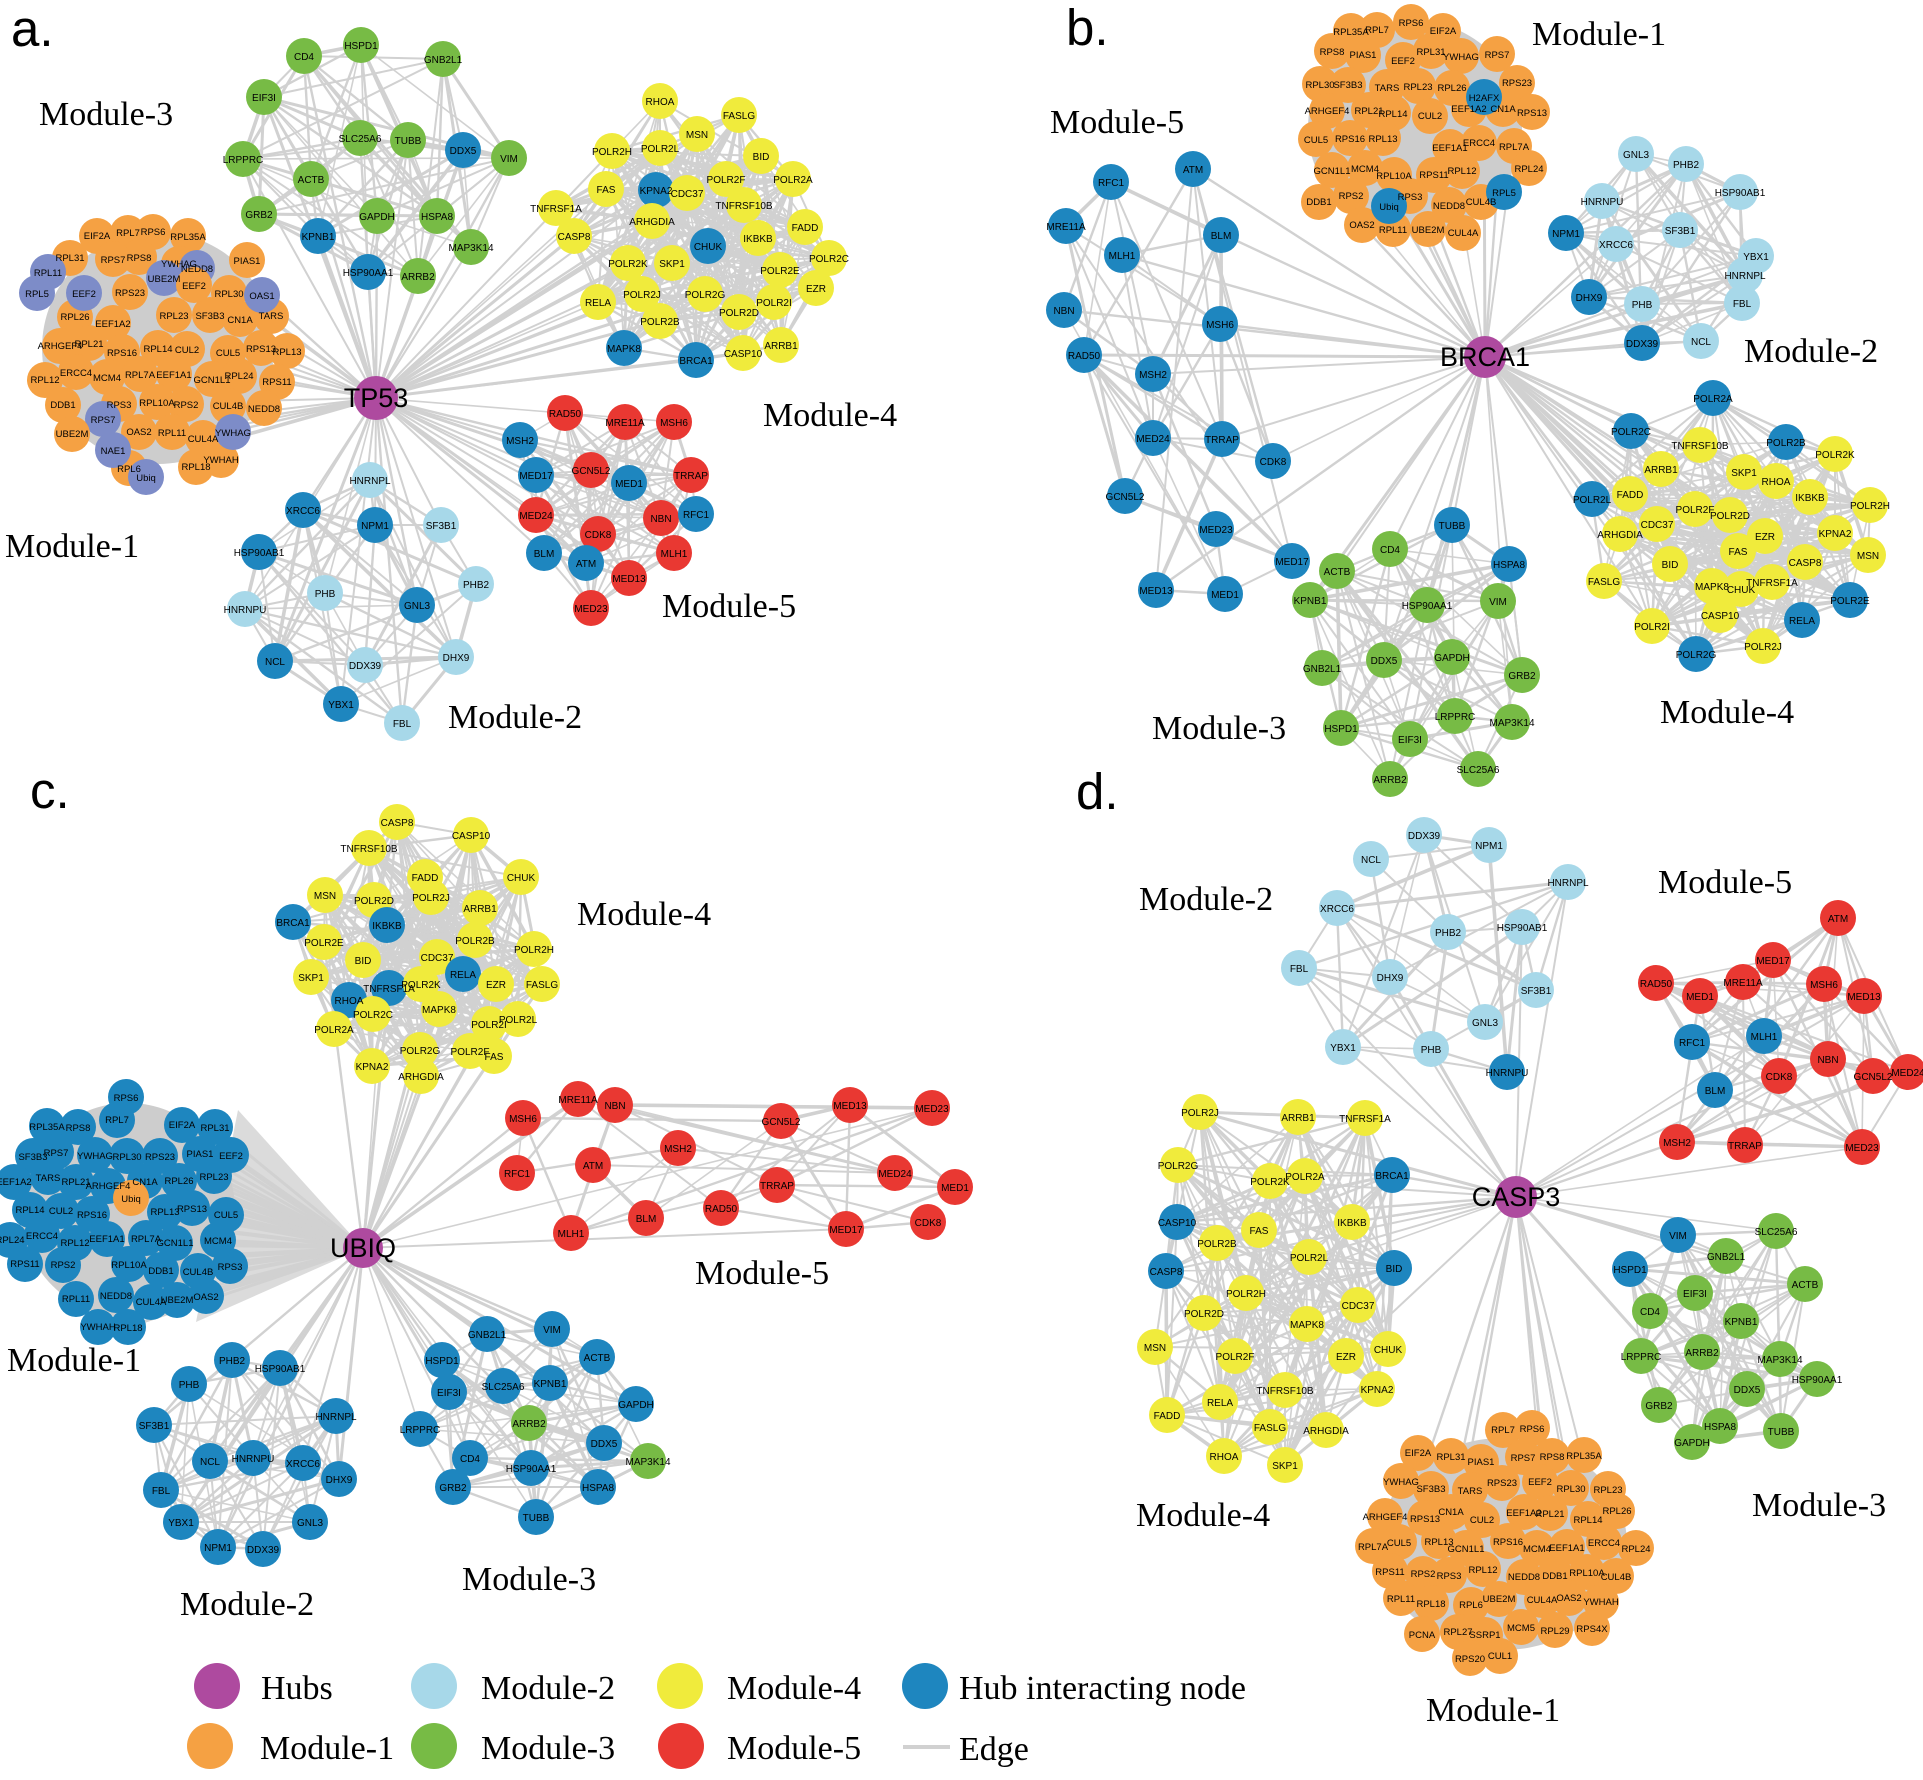  What do you see at coordinates (548, 1748) in the screenshot?
I see `svg-text: Module-3` at bounding box center [548, 1748].